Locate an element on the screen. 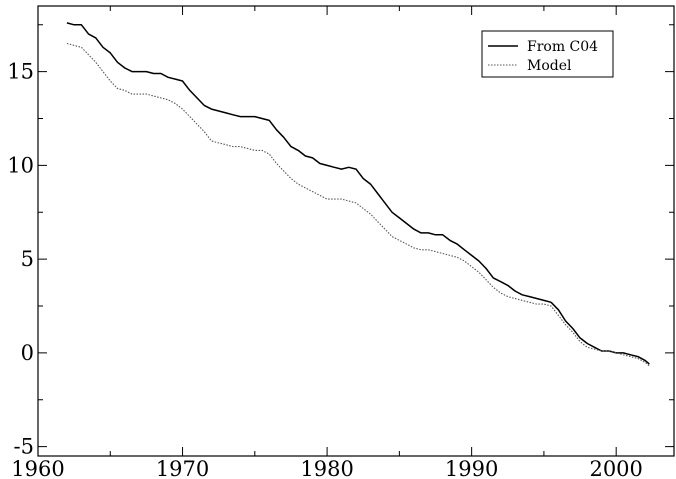 The image size is (676, 479). y-tick-label: 10 is located at coordinates (20, 165).